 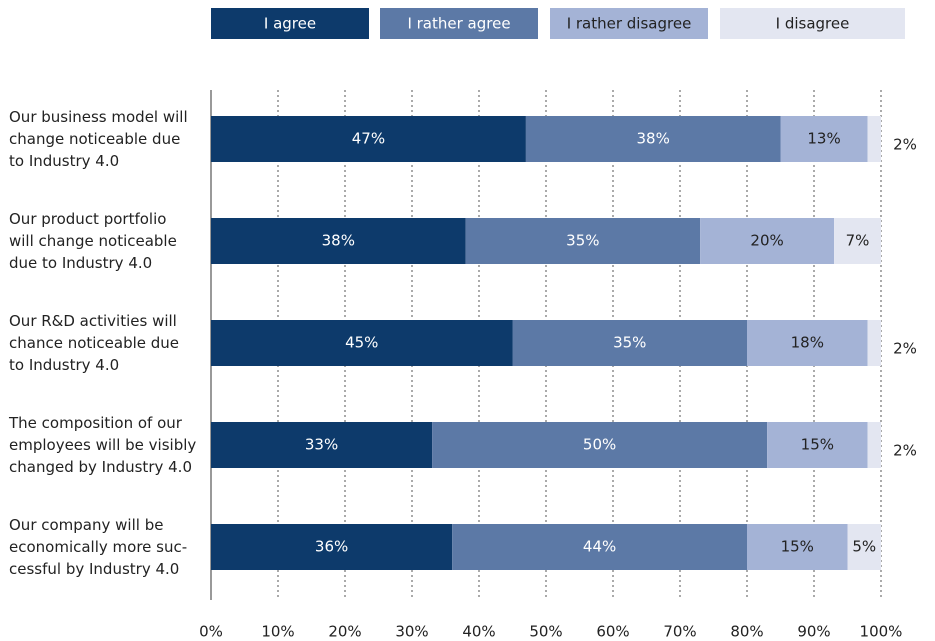 What do you see at coordinates (211, 632) in the screenshot?
I see `x-tick-label: 0%` at bounding box center [211, 632].